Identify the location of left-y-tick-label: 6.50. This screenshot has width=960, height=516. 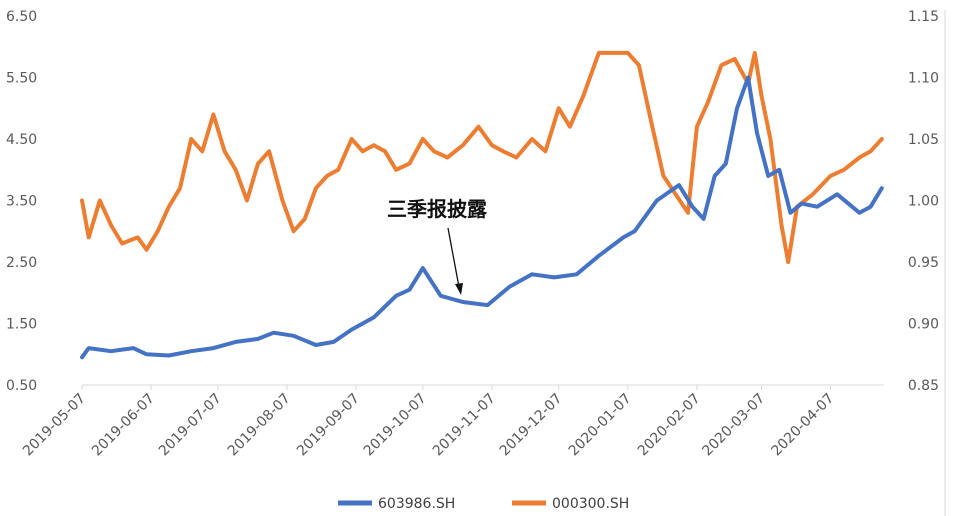
(21, 17).